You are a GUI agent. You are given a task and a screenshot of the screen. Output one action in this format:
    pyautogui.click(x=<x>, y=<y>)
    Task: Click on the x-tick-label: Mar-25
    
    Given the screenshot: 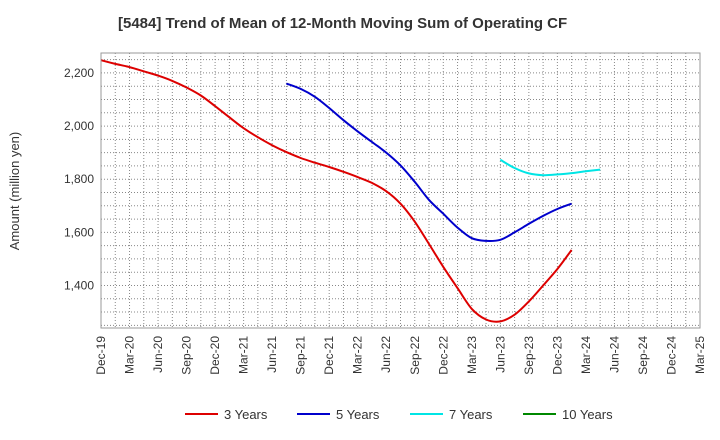 What is the action you would take?
    pyautogui.click(x=700, y=355)
    